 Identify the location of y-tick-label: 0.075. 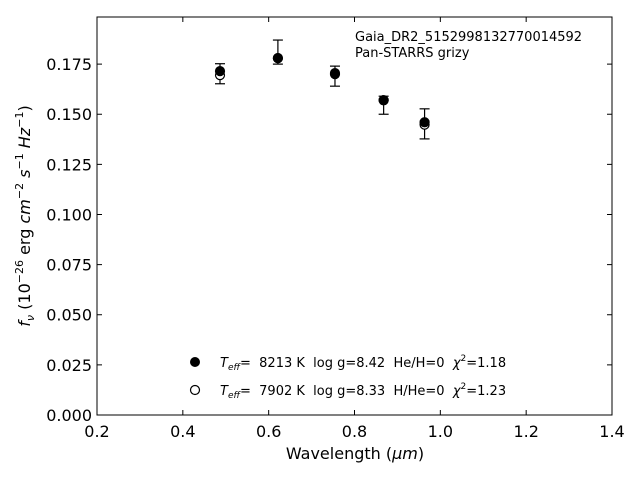
(69, 265).